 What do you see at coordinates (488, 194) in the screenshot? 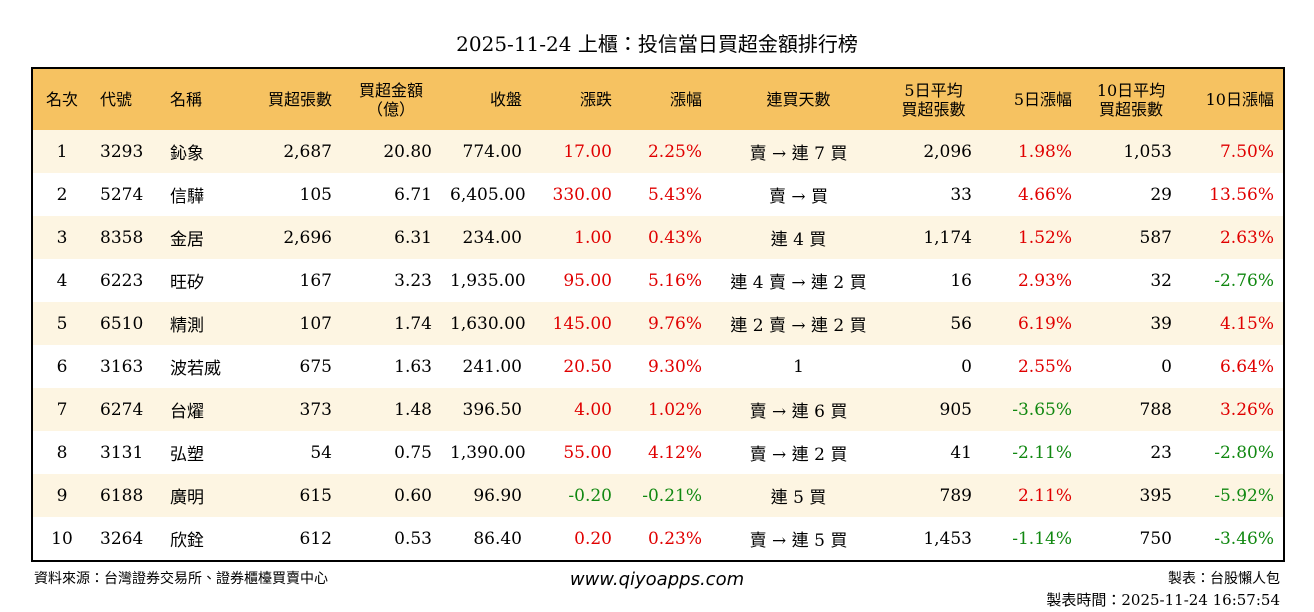
I see `cell: 6,405.00` at bounding box center [488, 194].